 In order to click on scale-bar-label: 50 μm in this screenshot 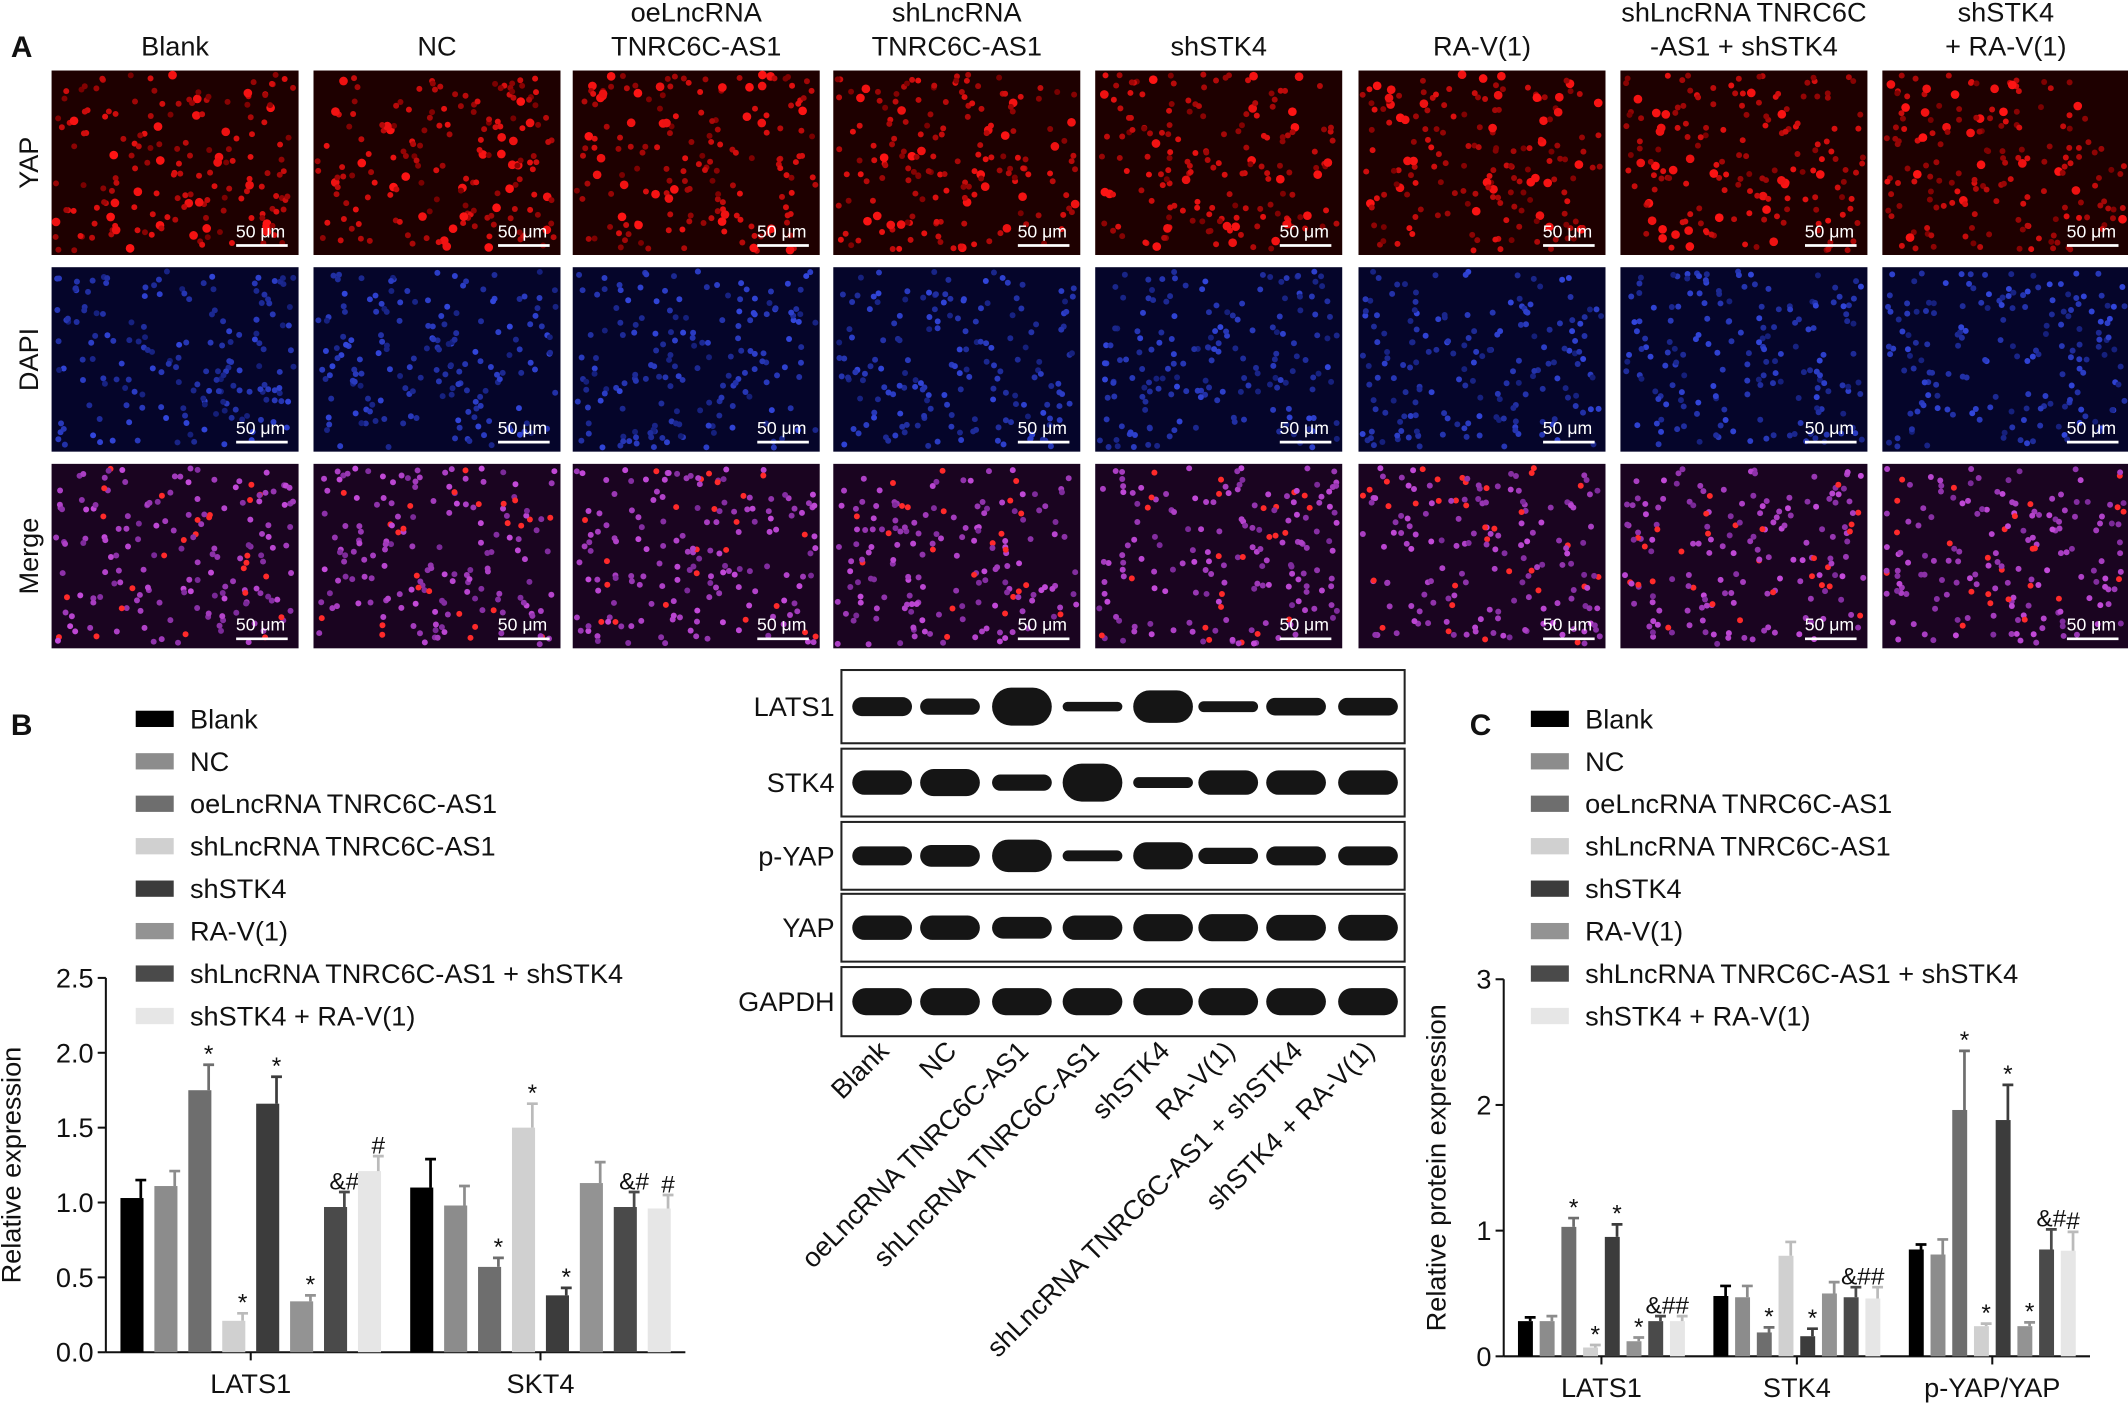, I will do `click(260, 428)`.